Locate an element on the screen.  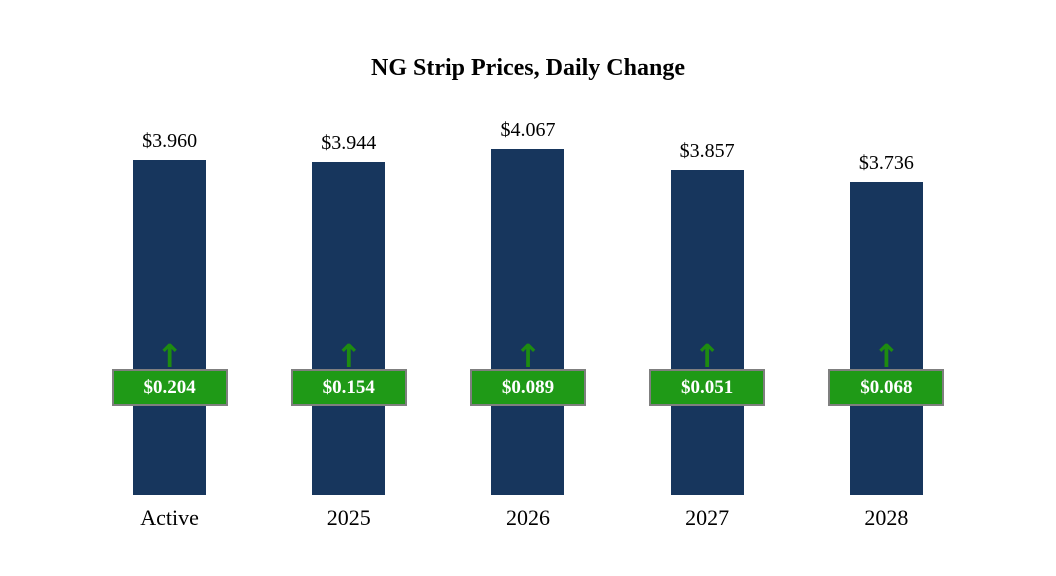
bar-area: $3.944 ↑ $0.154 is located at coordinates (348, 302).